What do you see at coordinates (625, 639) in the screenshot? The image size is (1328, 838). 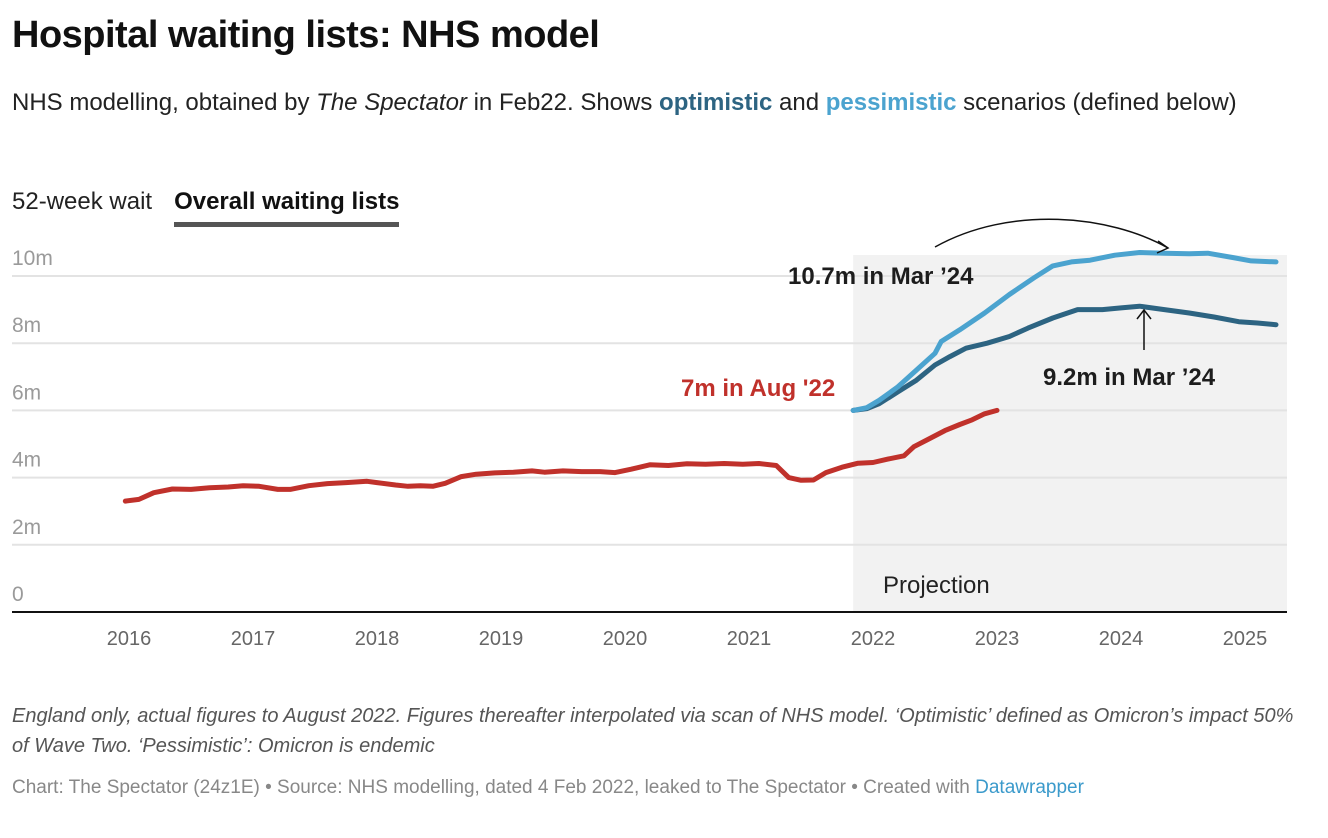 I see `x-tick-label: 2020` at bounding box center [625, 639].